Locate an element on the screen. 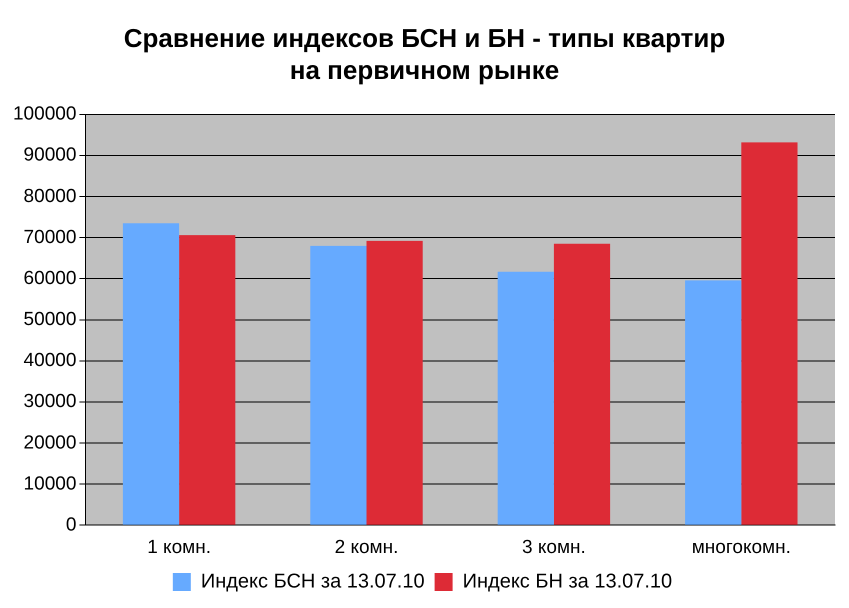 The height and width of the screenshot is (608, 849). chart-title: Сравнение индексов БСН и БН - типы квартир на первичном рынке is located at coordinates (424, 54).